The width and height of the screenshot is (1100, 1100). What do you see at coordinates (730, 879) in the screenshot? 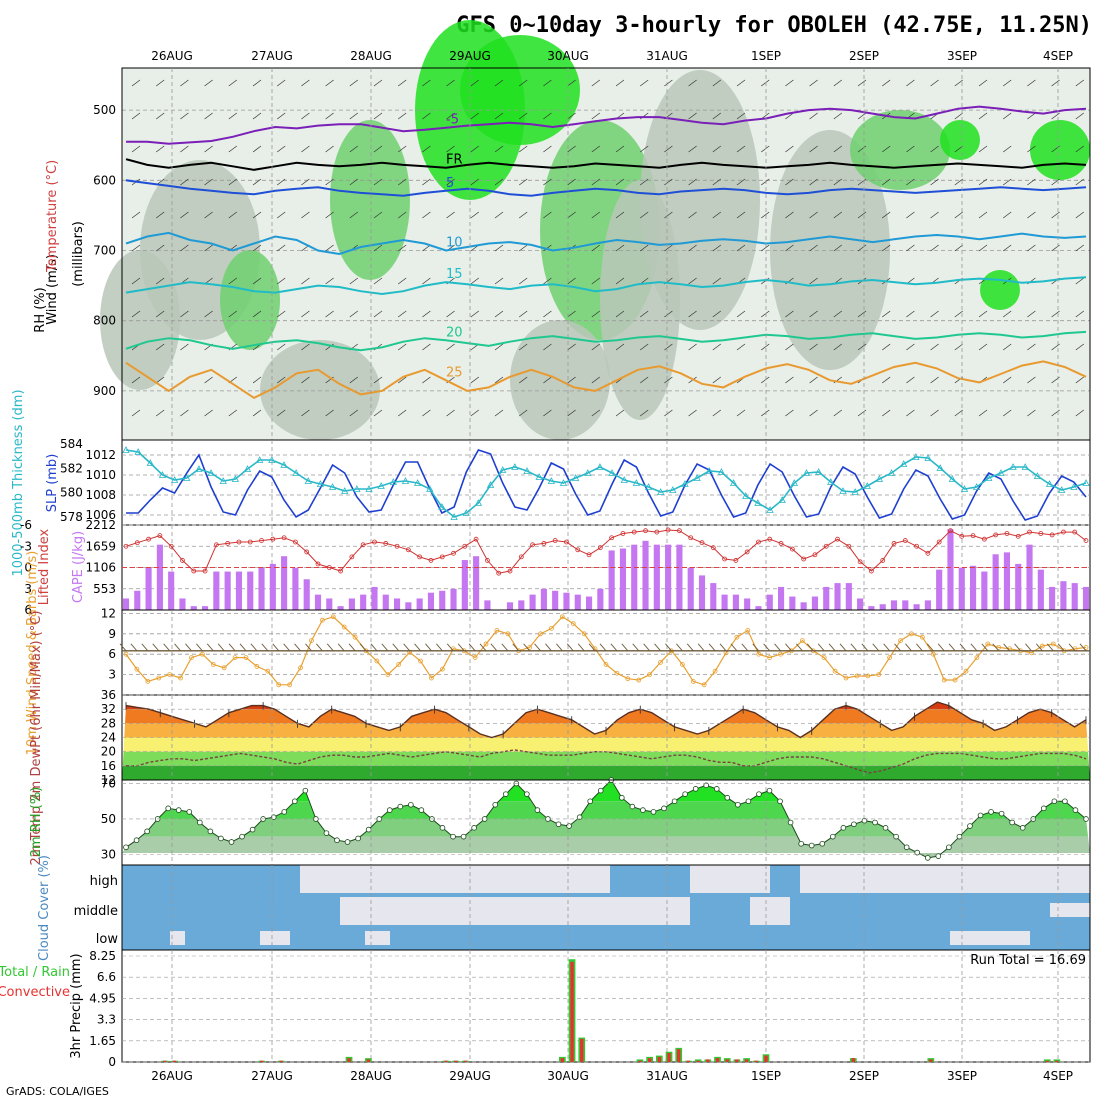
I see `cloud-gap` at bounding box center [730, 879].